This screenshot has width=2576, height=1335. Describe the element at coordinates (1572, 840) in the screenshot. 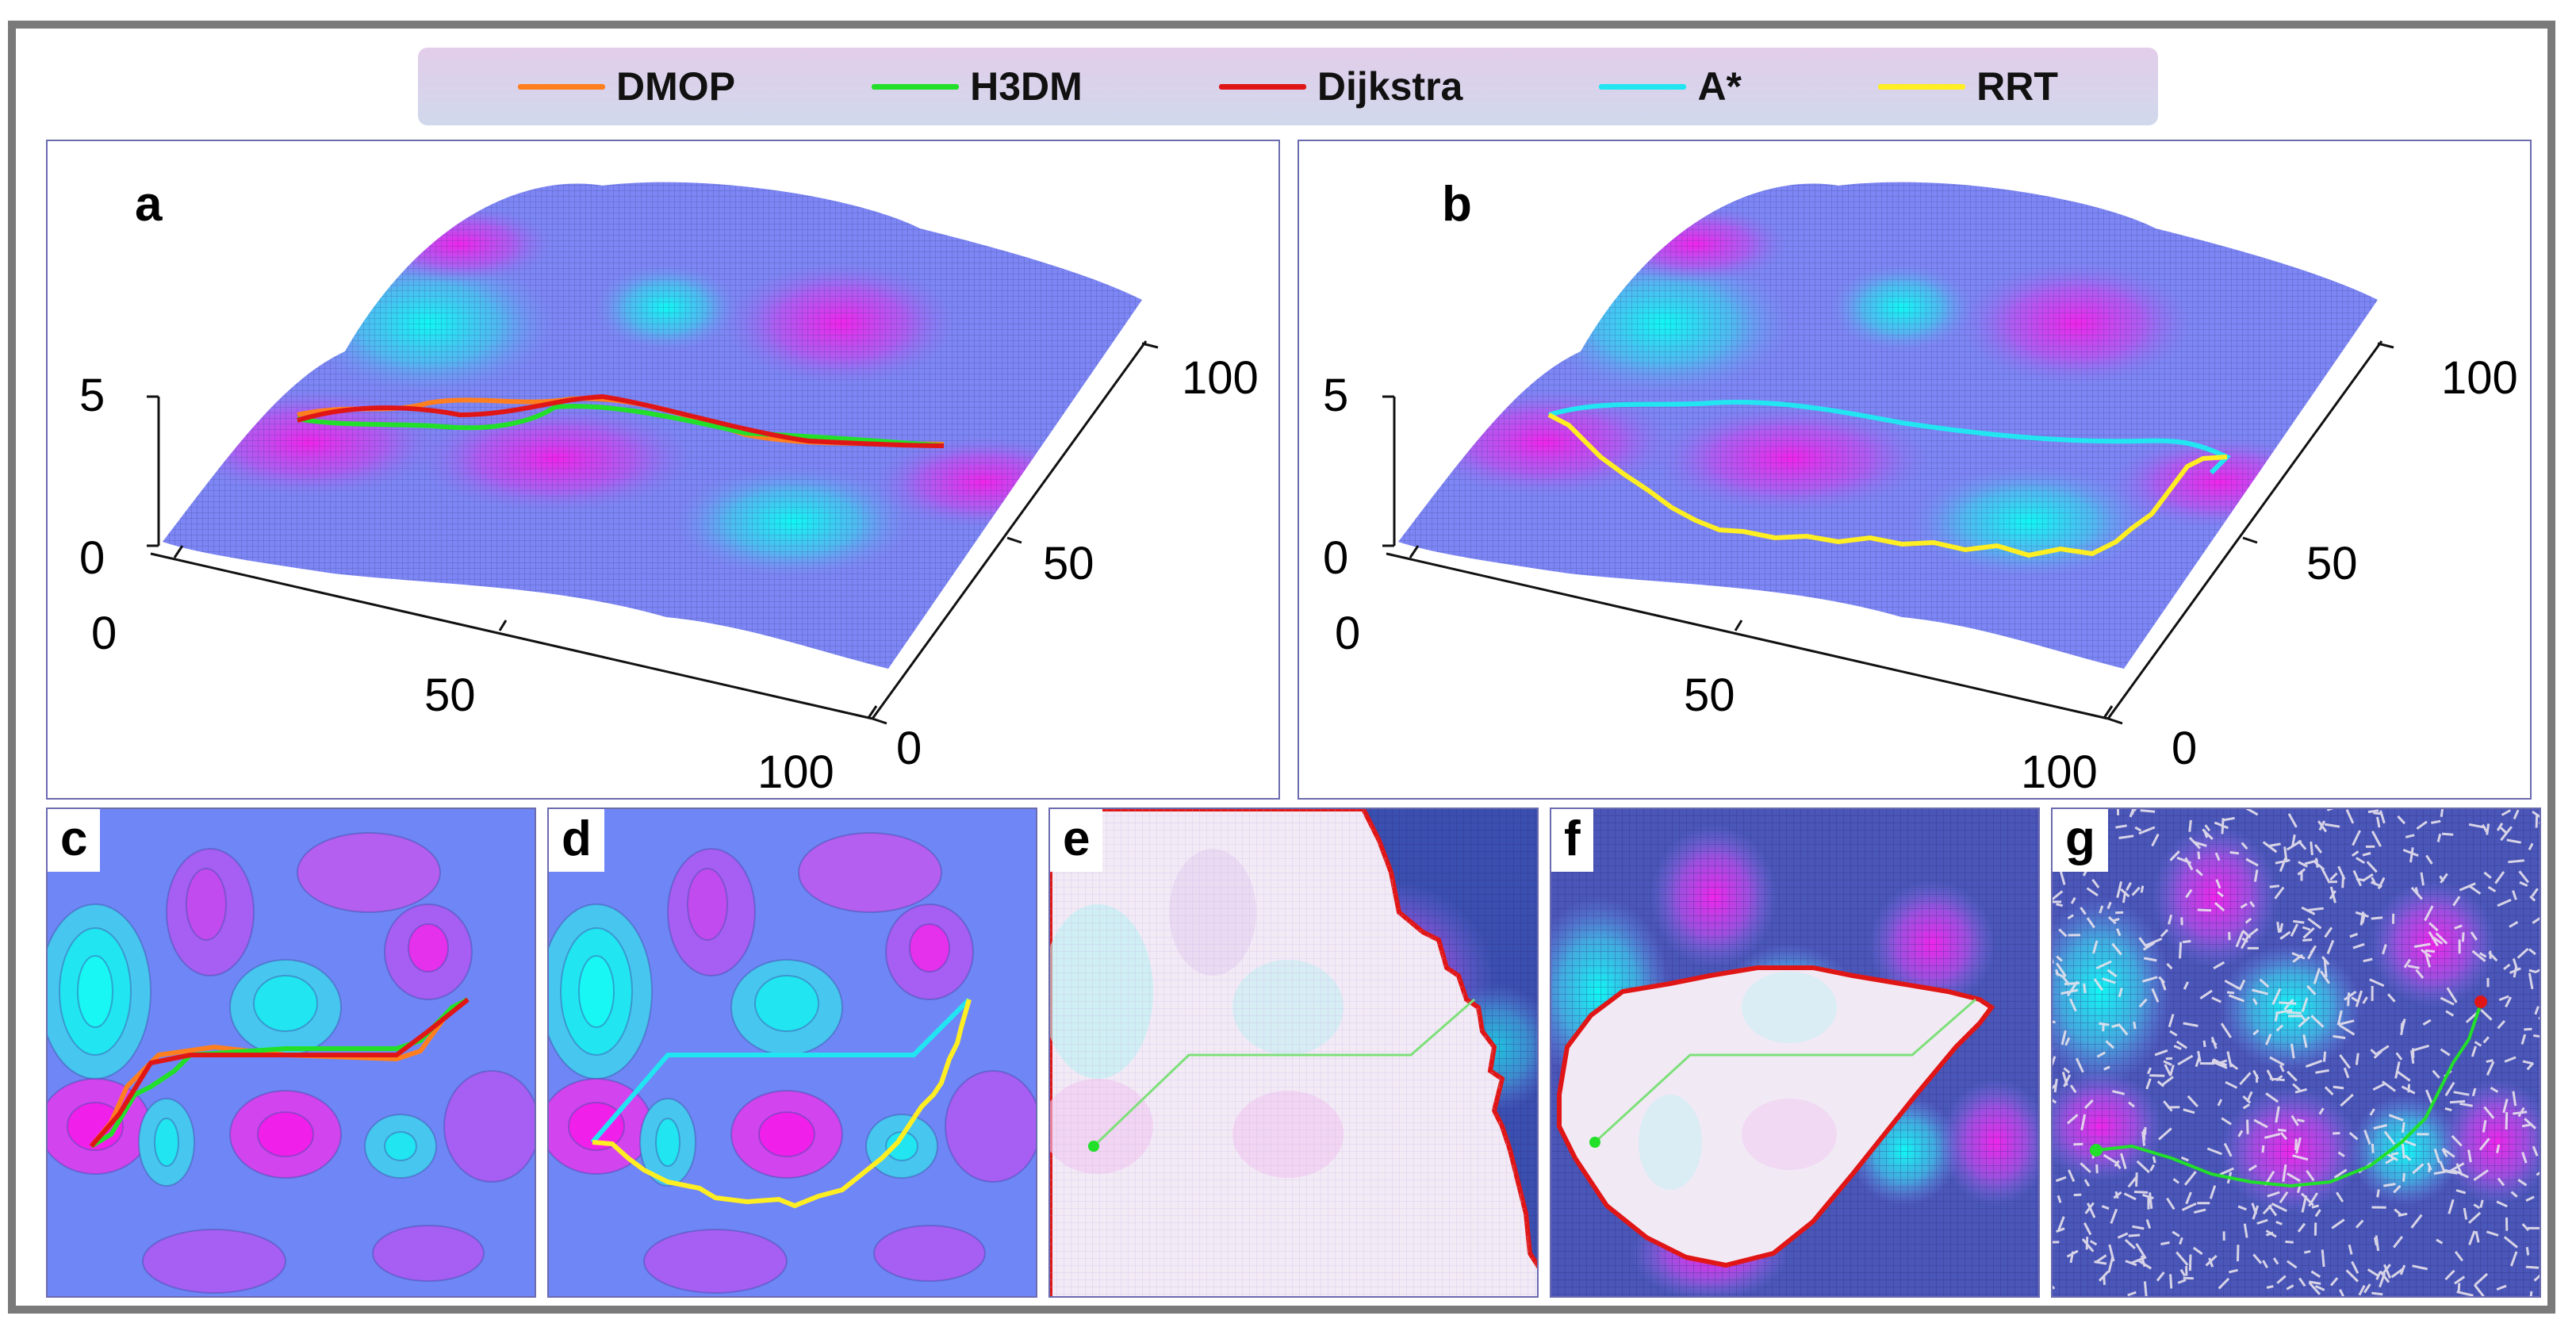

I see `panel-label-f: f` at that location.